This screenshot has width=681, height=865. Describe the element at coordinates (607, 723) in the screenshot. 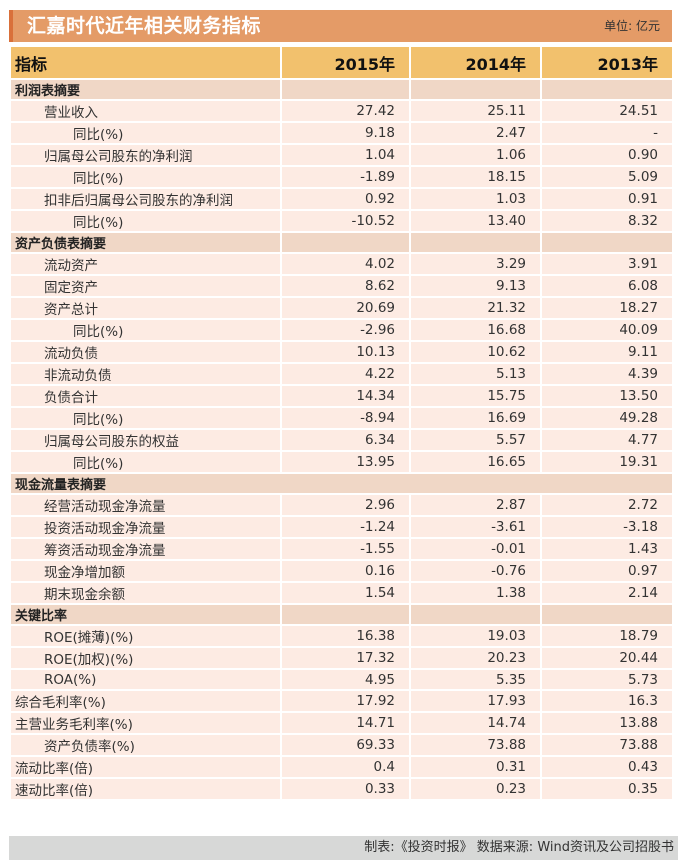

I see `value-cell-2013: 13.88` at that location.